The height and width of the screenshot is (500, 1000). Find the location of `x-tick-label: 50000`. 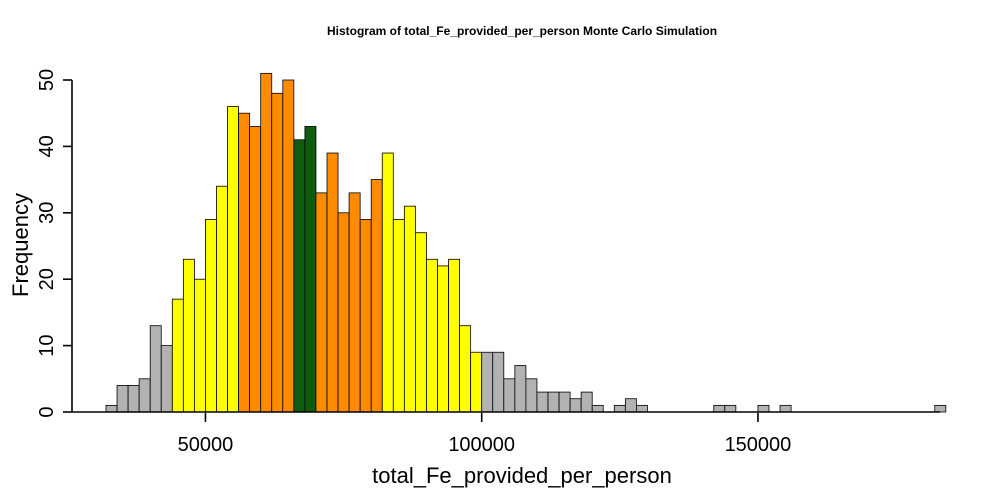

x-tick-label: 50000 is located at coordinates (206, 445).